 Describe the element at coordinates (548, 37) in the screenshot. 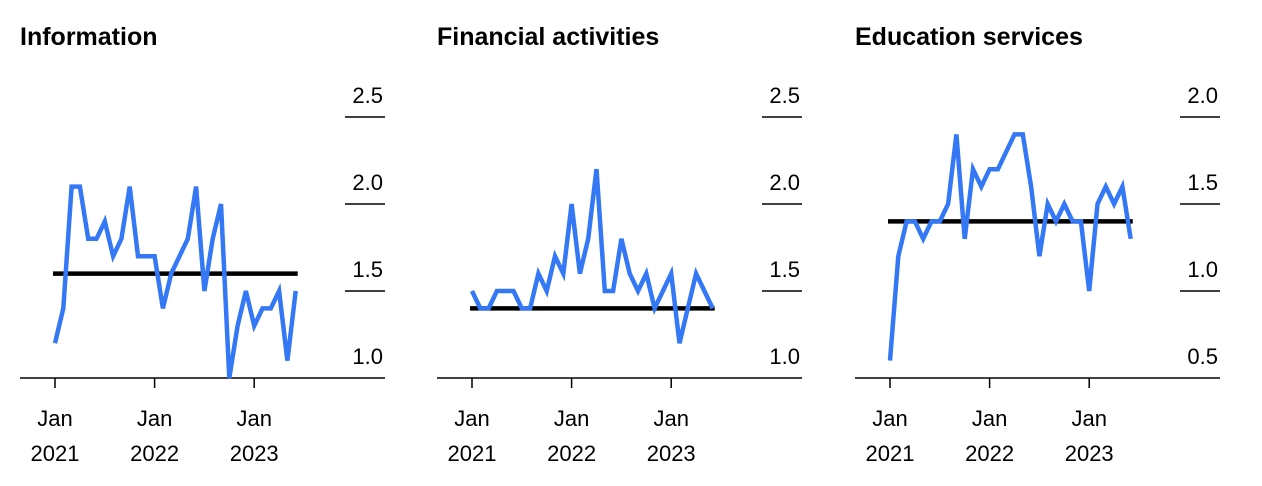

I see `chart-title: Financial activities` at that location.